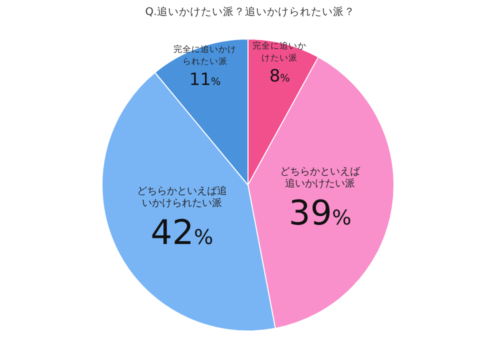  What do you see at coordinates (250, 11) in the screenshot?
I see `chart-title: Q.追いかけたい派？追いかけられたい派？` at bounding box center [250, 11].